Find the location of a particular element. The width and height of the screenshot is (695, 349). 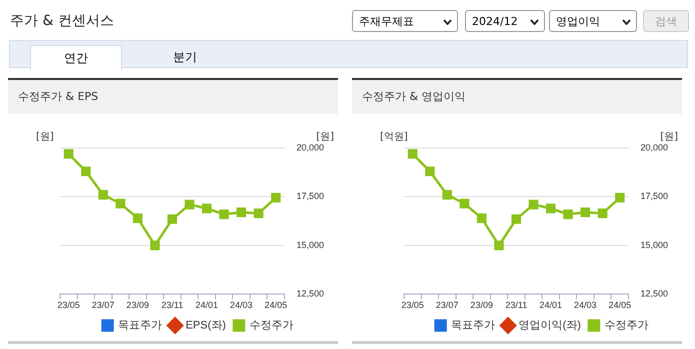

legend-label: 영업이익(좌) is located at coordinates (549, 326).